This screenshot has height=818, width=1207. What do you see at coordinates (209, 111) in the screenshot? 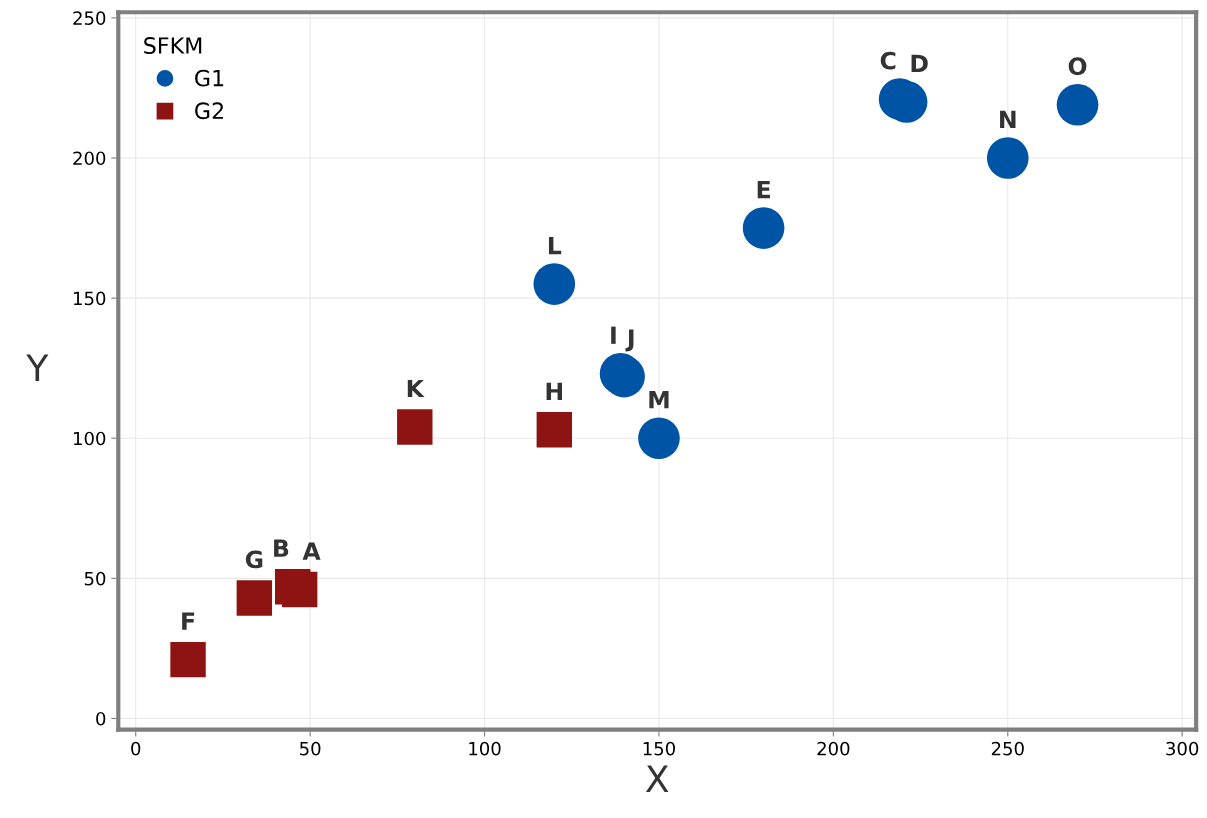
I see `legend-label: G2` at bounding box center [209, 111].